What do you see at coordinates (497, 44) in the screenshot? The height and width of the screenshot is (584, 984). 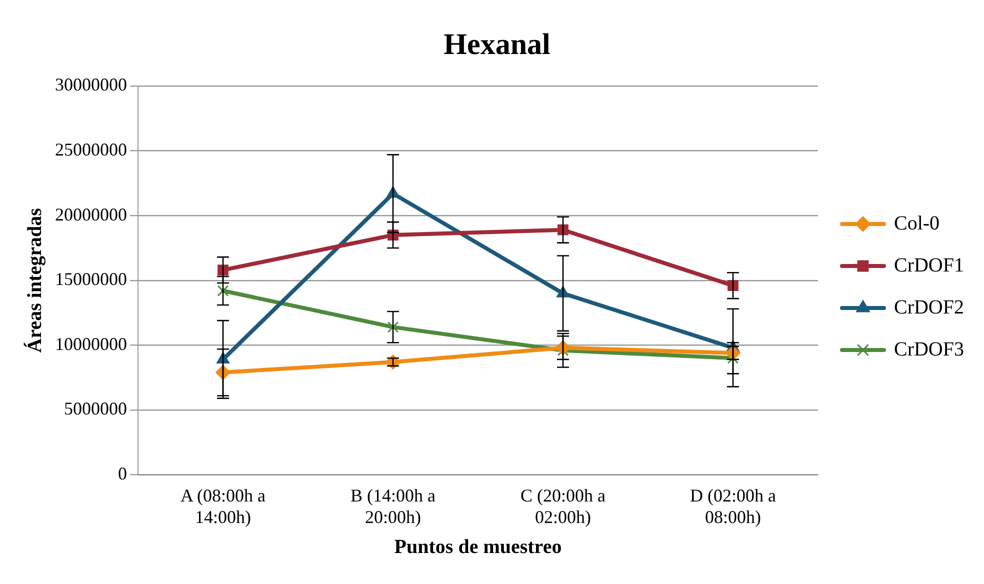 I see `chart-title: Hexanal` at bounding box center [497, 44].